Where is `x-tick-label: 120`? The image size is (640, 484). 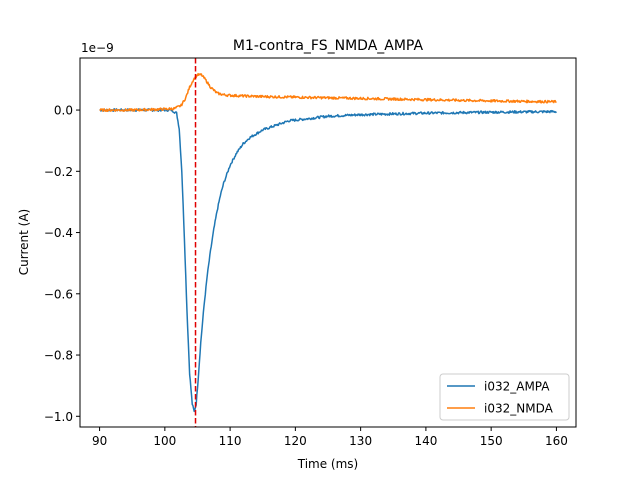 x-tick-label: 120 is located at coordinates (295, 441).